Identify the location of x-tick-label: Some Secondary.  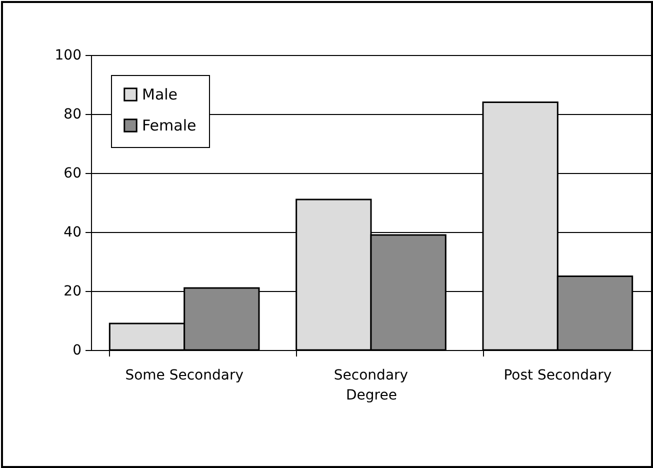
(184, 376).